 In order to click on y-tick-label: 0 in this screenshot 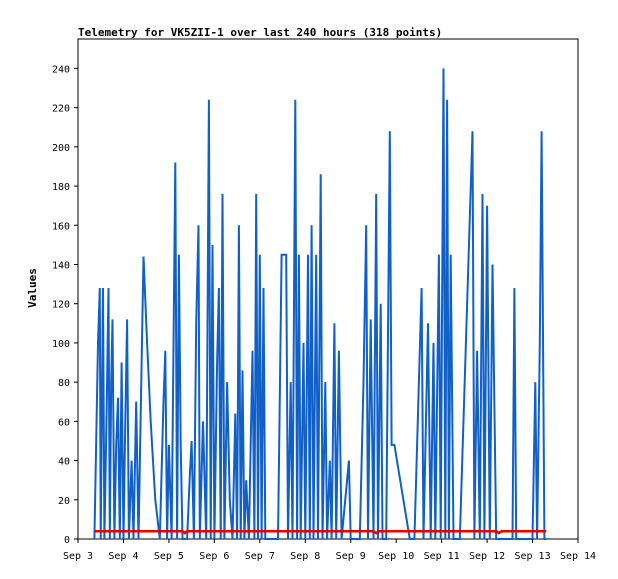, I will do `click(67, 540)`.